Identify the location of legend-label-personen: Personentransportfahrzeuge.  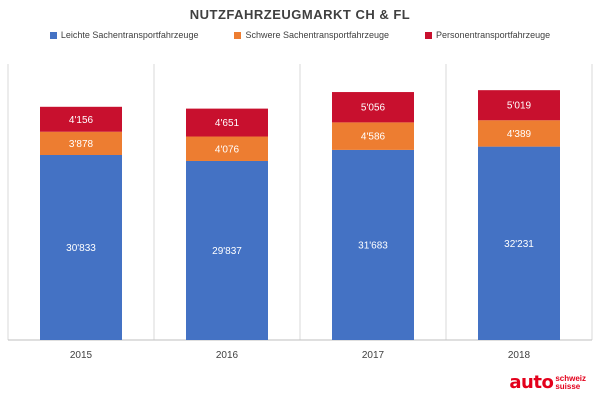
(493, 35).